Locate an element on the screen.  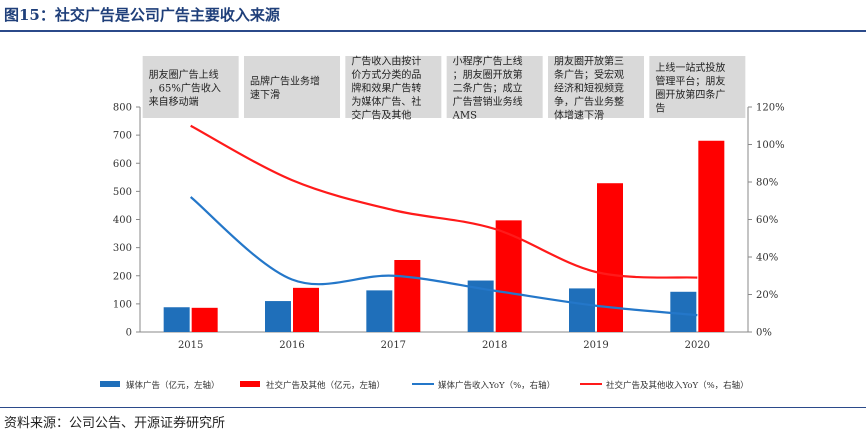
source-divider is located at coordinates (433, 407).